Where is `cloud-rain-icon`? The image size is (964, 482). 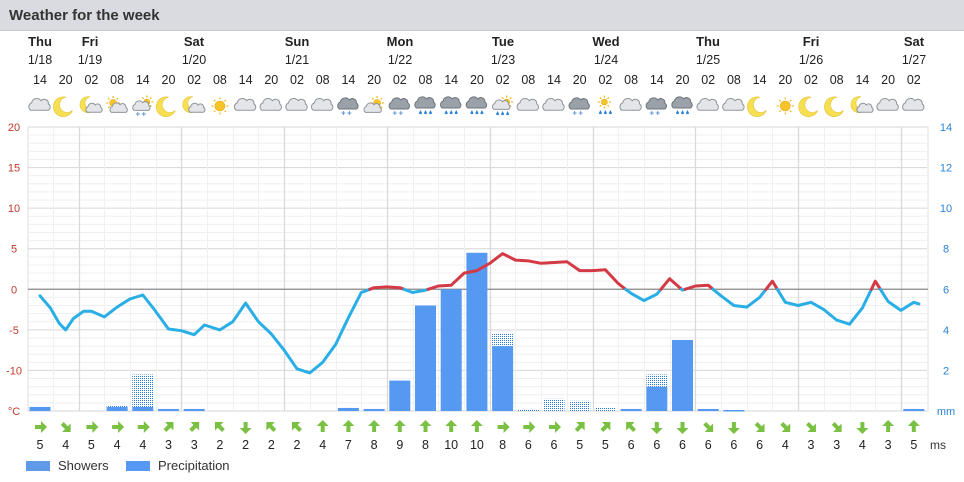
cloud-rain-icon is located at coordinates (476, 105).